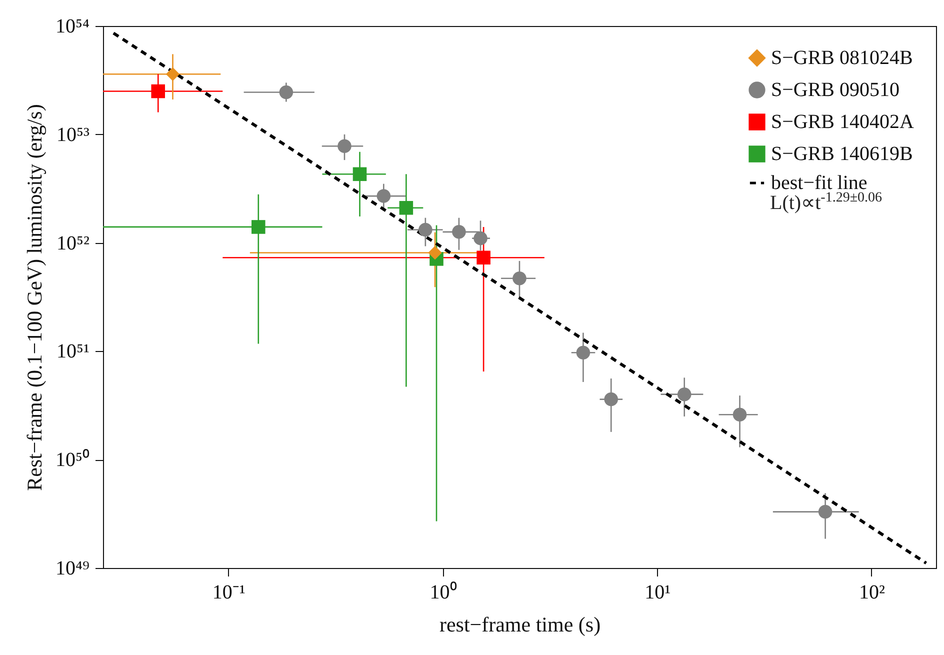 The image size is (944, 655). I want to click on legend-label: S−GRB 081024B, so click(842, 58).